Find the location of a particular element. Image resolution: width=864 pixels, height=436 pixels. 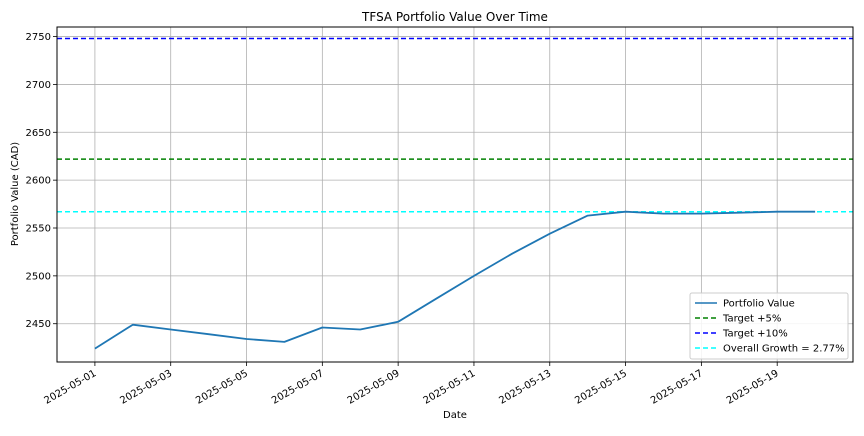

y-tick-label: 2700 is located at coordinates (38, 85).